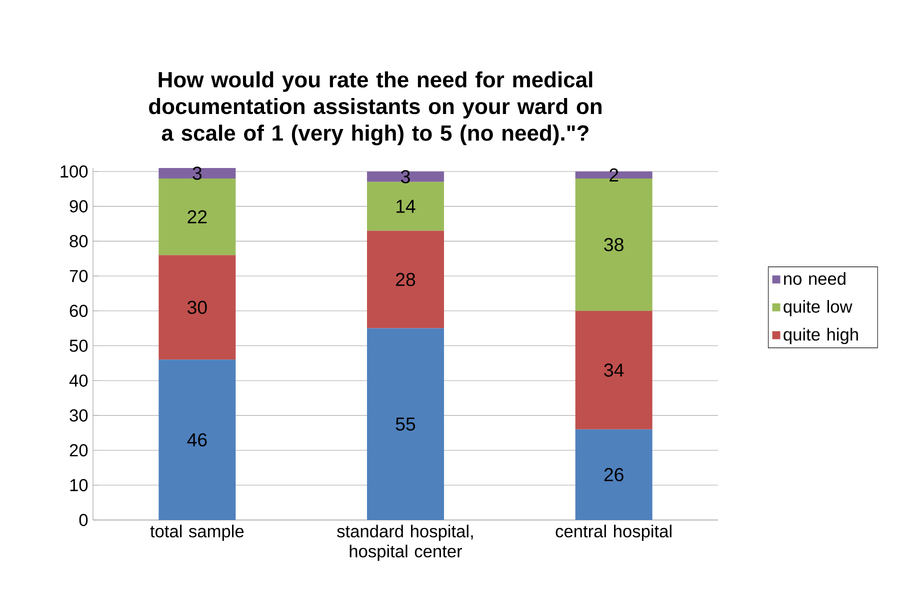  I want to click on data-label: 30, so click(197, 307).